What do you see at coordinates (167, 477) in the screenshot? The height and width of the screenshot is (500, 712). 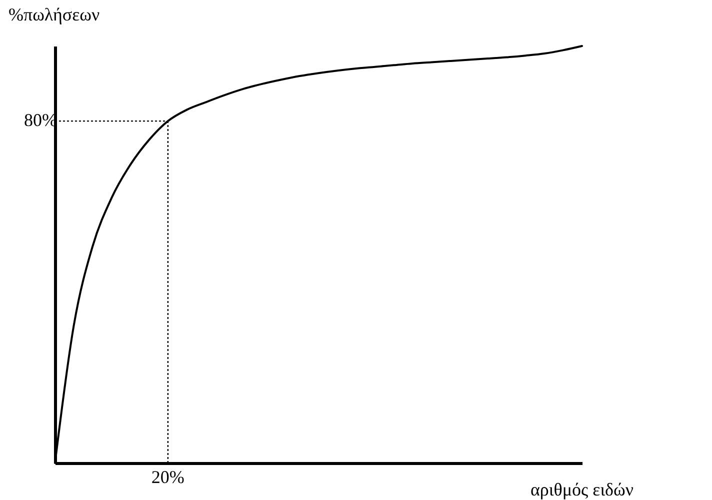 I see `text: 20%` at bounding box center [167, 477].